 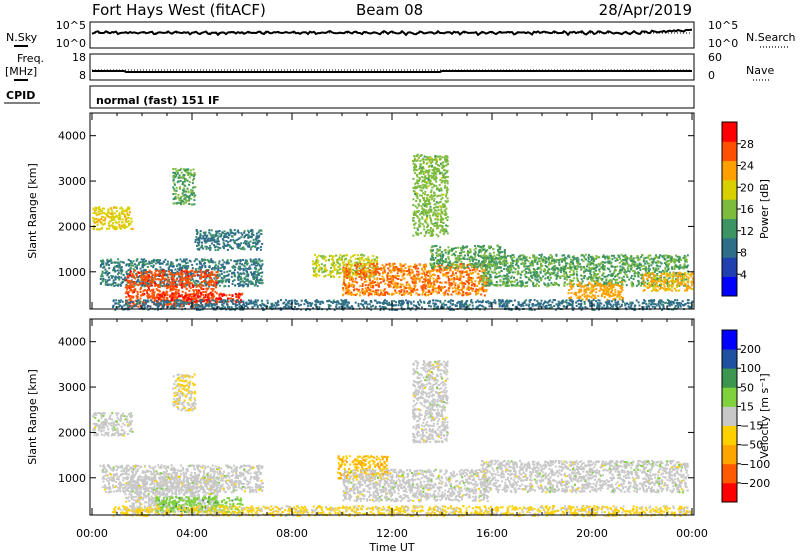 I want to click on freq-tick-bottom: 8, so click(x=82, y=75).